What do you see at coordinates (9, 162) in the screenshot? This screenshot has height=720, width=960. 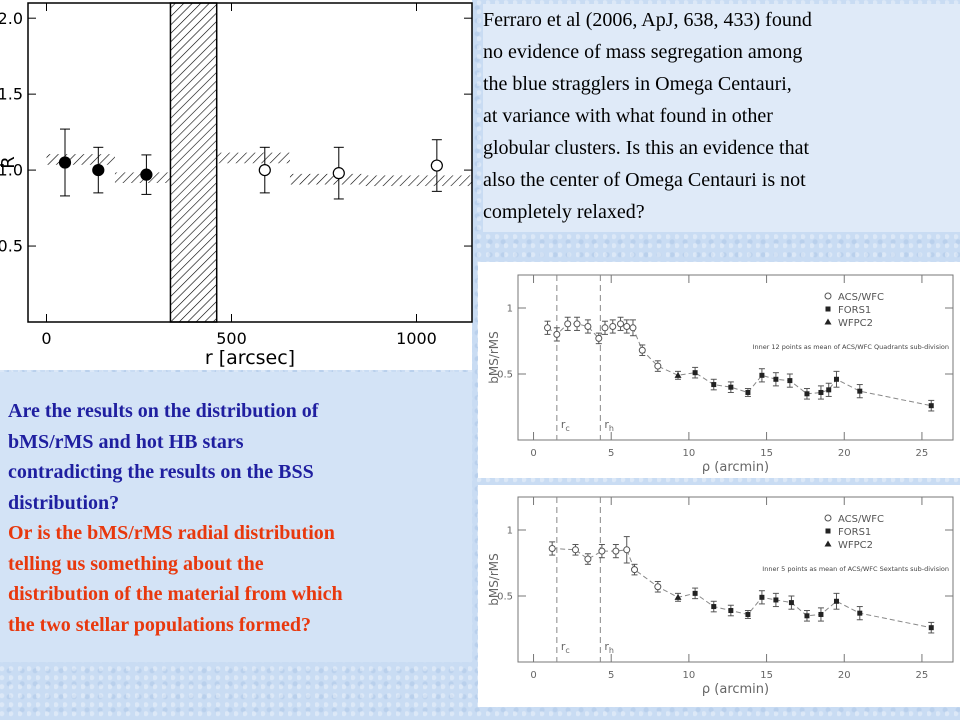 I see `y-axis-label: R` at bounding box center [9, 162].